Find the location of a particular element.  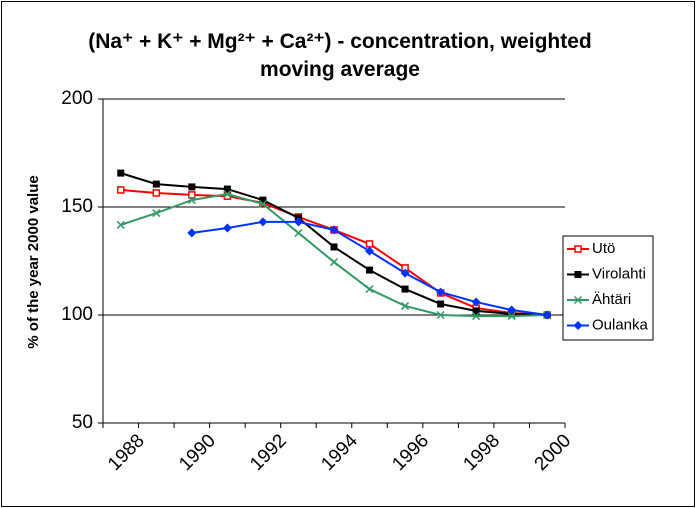

y-tick-label: 150 is located at coordinates (77, 206).